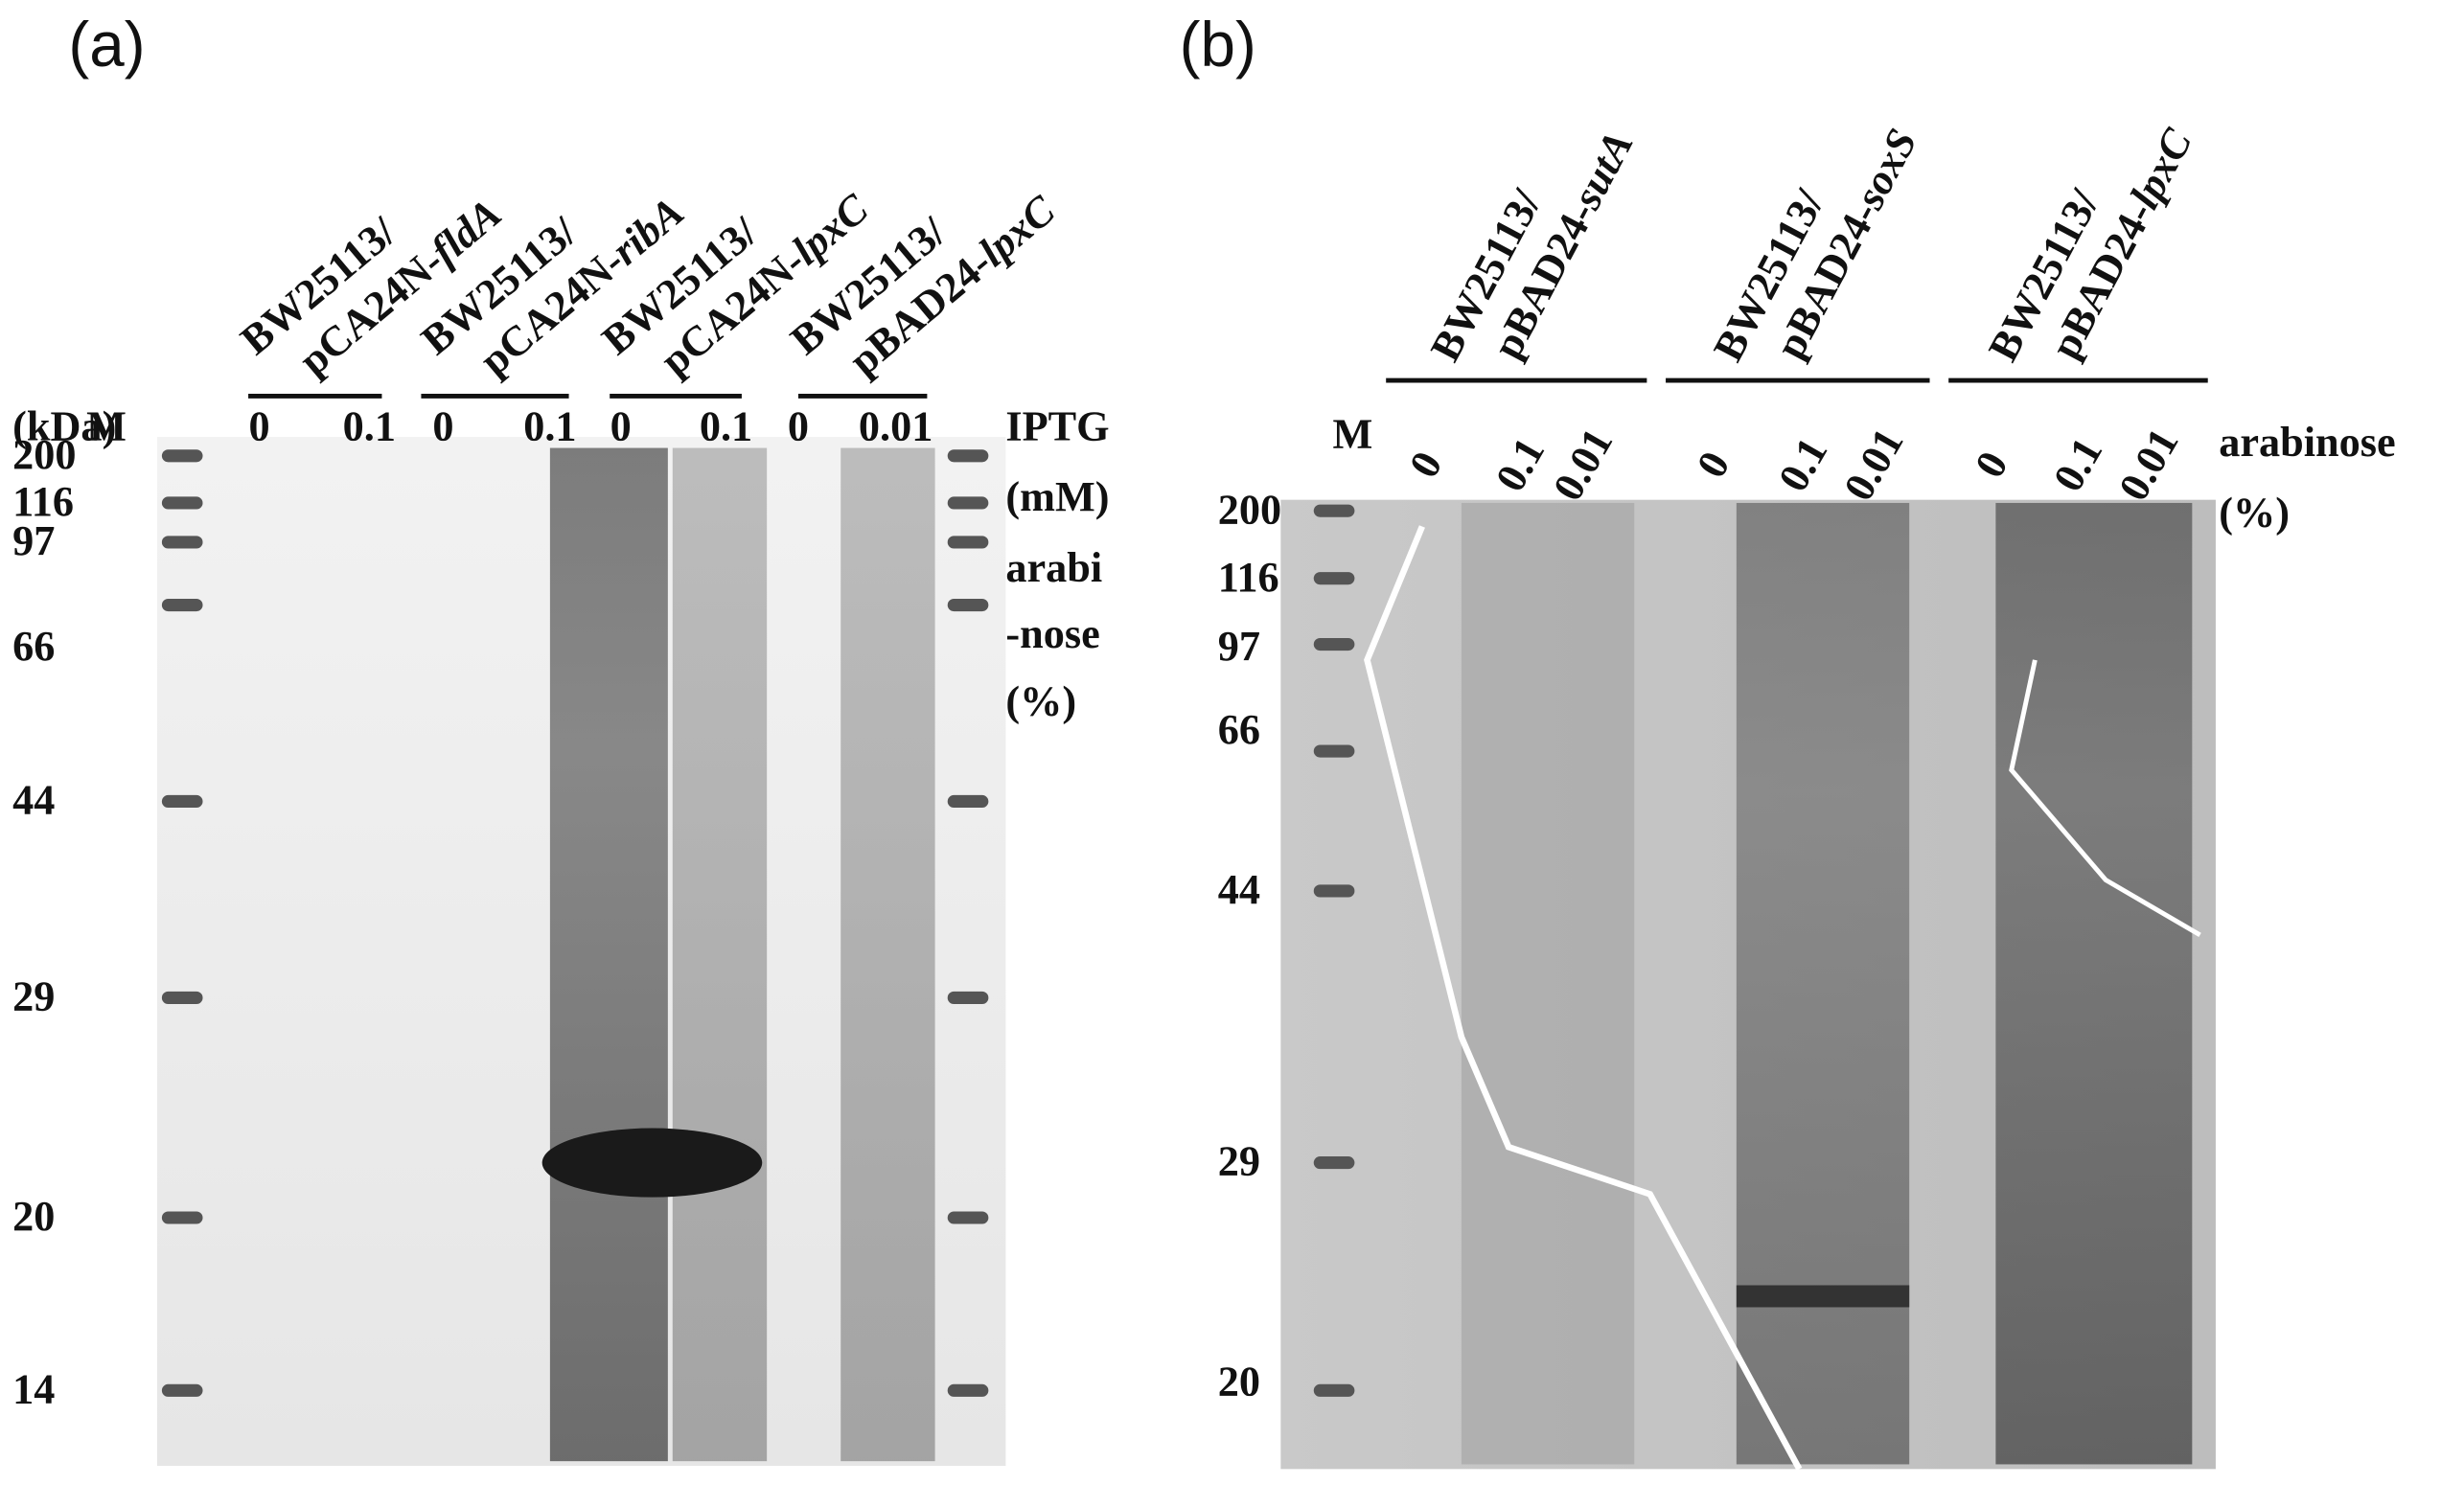 This screenshot has height=1485, width=2464. Describe the element at coordinates (1052, 633) in the screenshot. I see `condition-label: -nose` at that location.